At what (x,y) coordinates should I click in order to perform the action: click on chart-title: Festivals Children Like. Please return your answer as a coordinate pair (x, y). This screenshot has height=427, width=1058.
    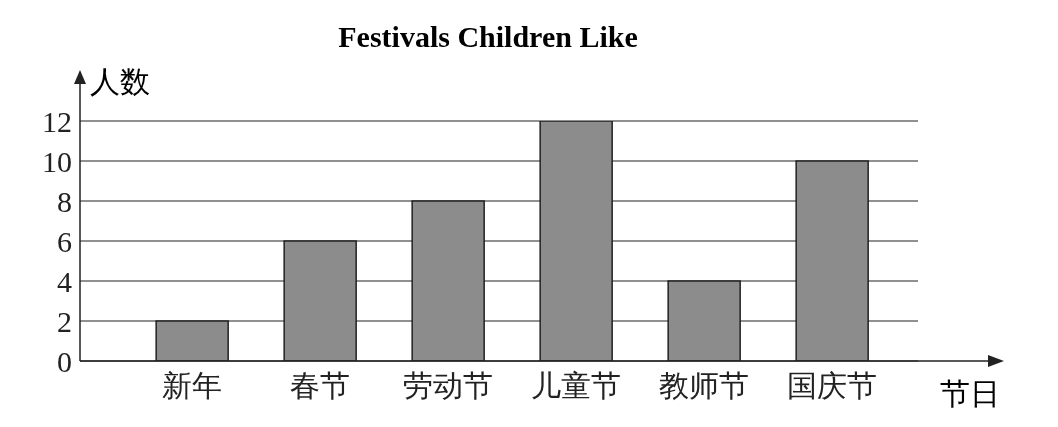
    Looking at the image, I should click on (488, 37).